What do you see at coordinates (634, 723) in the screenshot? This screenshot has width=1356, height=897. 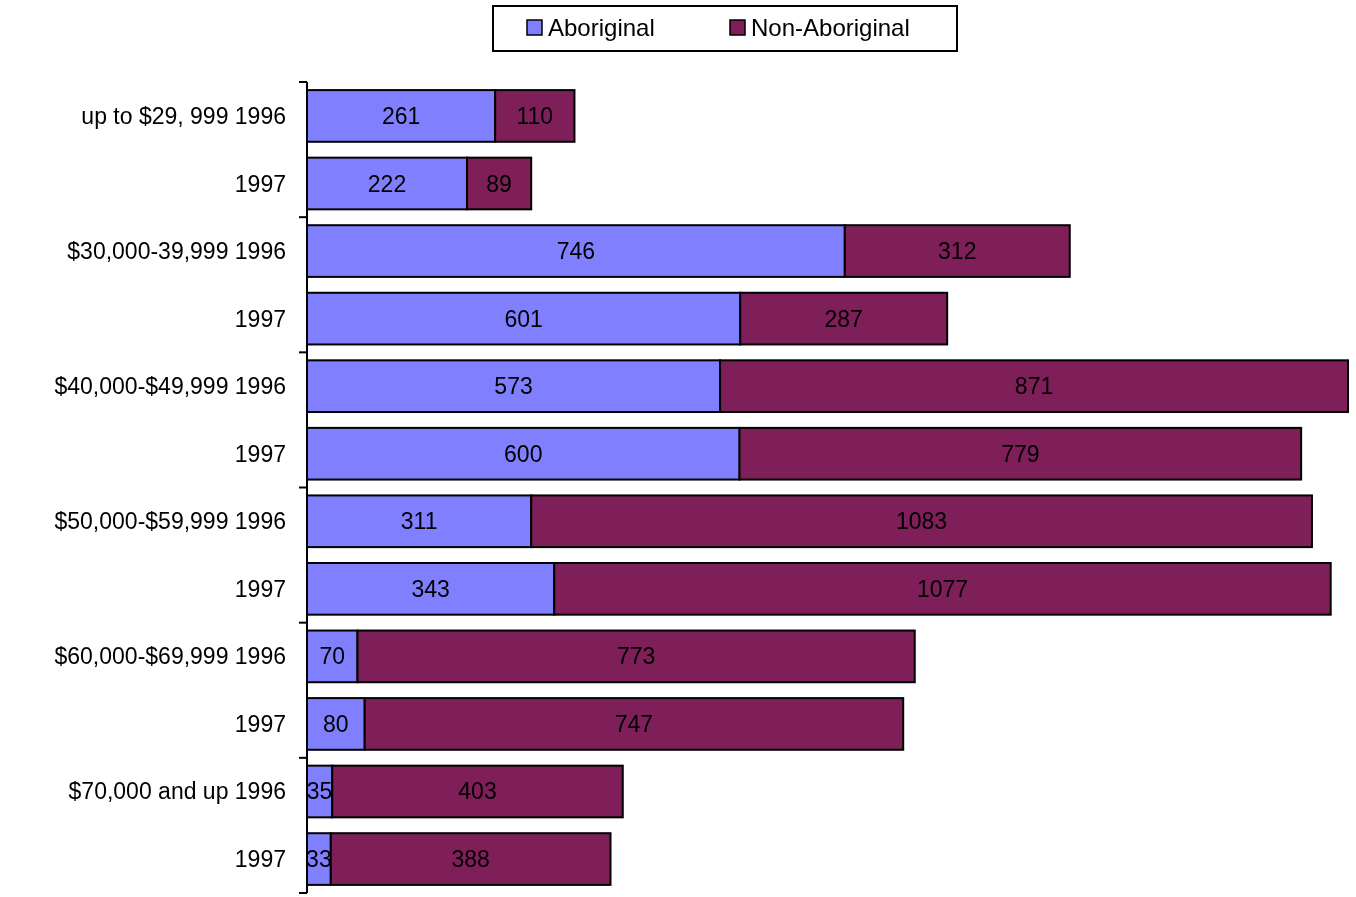 I see `data-label: 747` at bounding box center [634, 723].